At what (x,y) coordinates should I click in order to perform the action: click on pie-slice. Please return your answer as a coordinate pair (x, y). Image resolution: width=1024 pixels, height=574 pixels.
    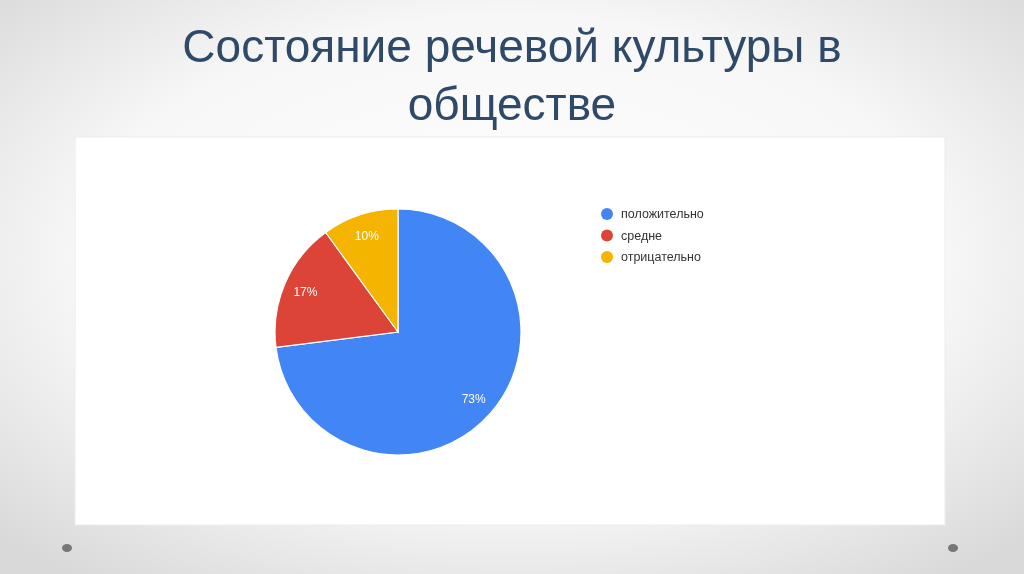
    Looking at the image, I should click on (398, 332).